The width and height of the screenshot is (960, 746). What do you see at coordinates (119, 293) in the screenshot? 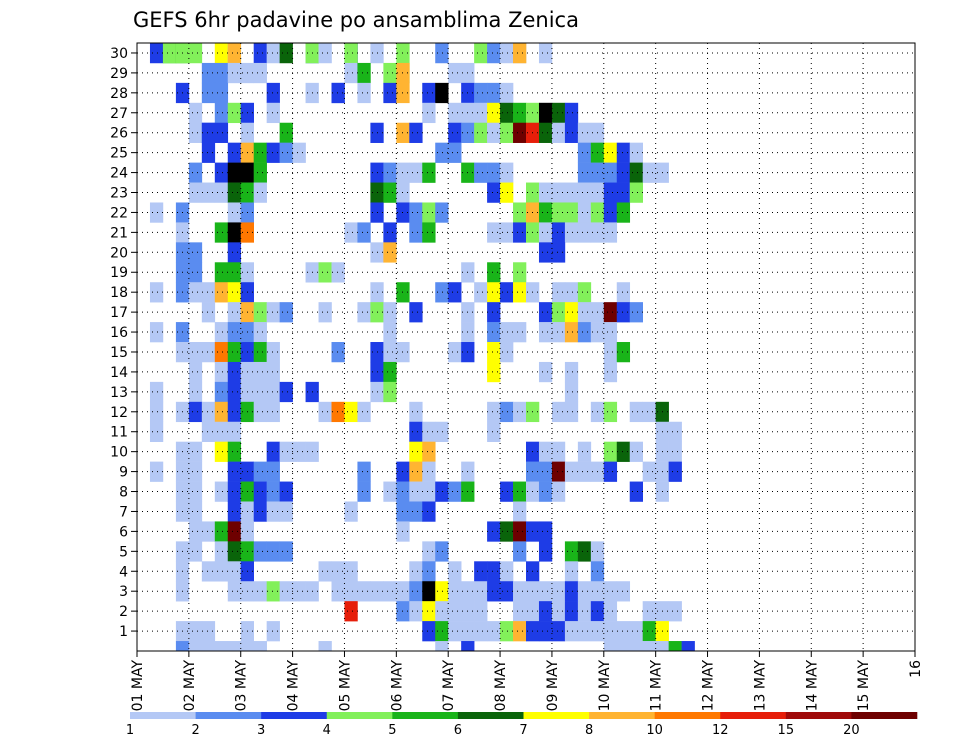
I see `y-tick-label: 18` at bounding box center [119, 293].